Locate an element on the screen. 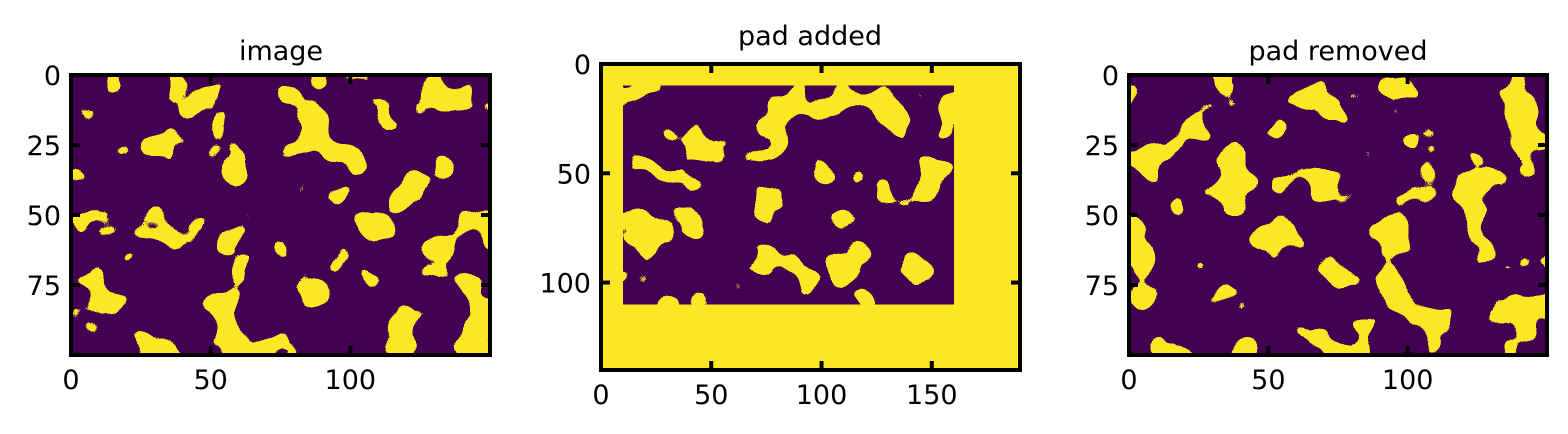 This screenshot has width=1568, height=434. panel-title: image is located at coordinates (281, 51).